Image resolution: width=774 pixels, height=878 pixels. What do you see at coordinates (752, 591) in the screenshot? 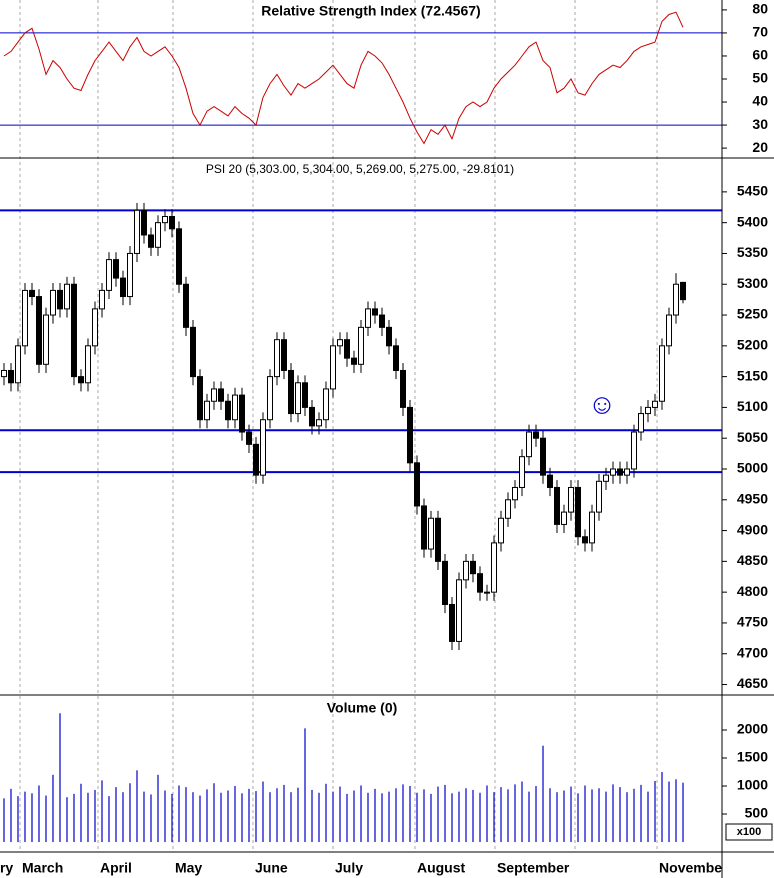
I see `y-tick-label: 4800` at bounding box center [752, 591].